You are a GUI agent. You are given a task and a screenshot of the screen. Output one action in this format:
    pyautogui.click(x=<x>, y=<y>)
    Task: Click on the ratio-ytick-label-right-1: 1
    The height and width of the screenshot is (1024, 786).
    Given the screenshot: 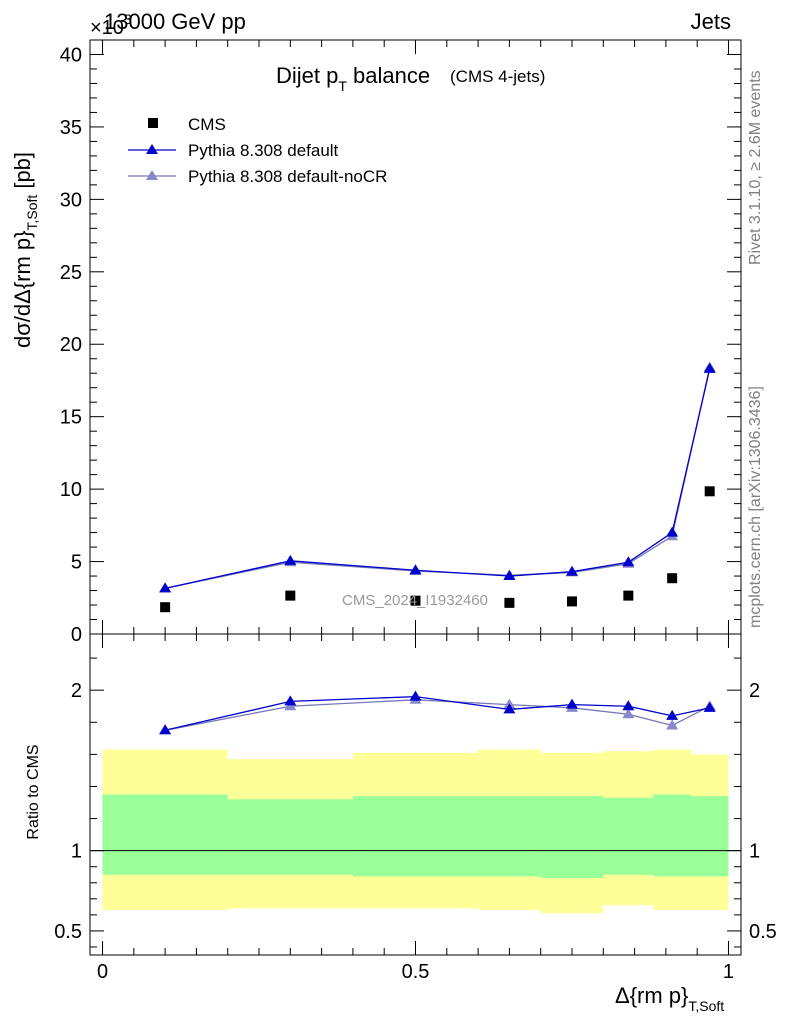 What is the action you would take?
    pyautogui.click(x=754, y=852)
    